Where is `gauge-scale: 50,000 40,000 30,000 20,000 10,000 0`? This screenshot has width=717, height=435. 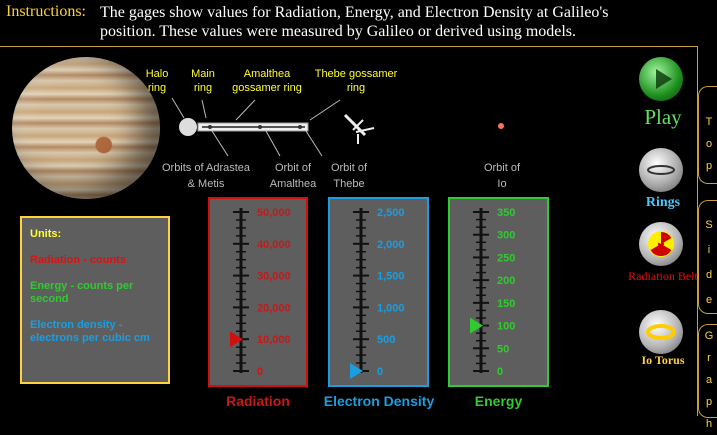 gauge-scale: 50,000 40,000 30,000 20,000 10,000 0 is located at coordinates (260, 292).